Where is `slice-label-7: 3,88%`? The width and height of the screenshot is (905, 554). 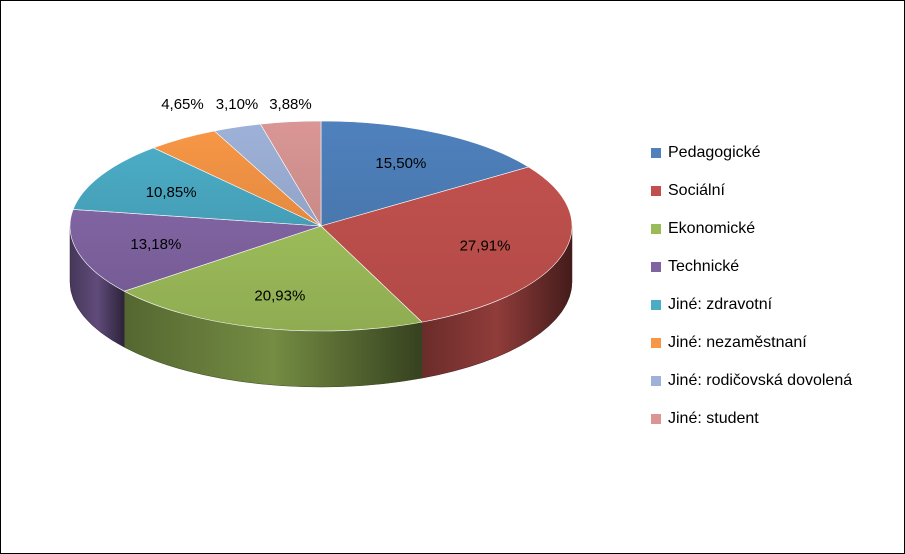 slice-label-7: 3,88% is located at coordinates (290, 104).